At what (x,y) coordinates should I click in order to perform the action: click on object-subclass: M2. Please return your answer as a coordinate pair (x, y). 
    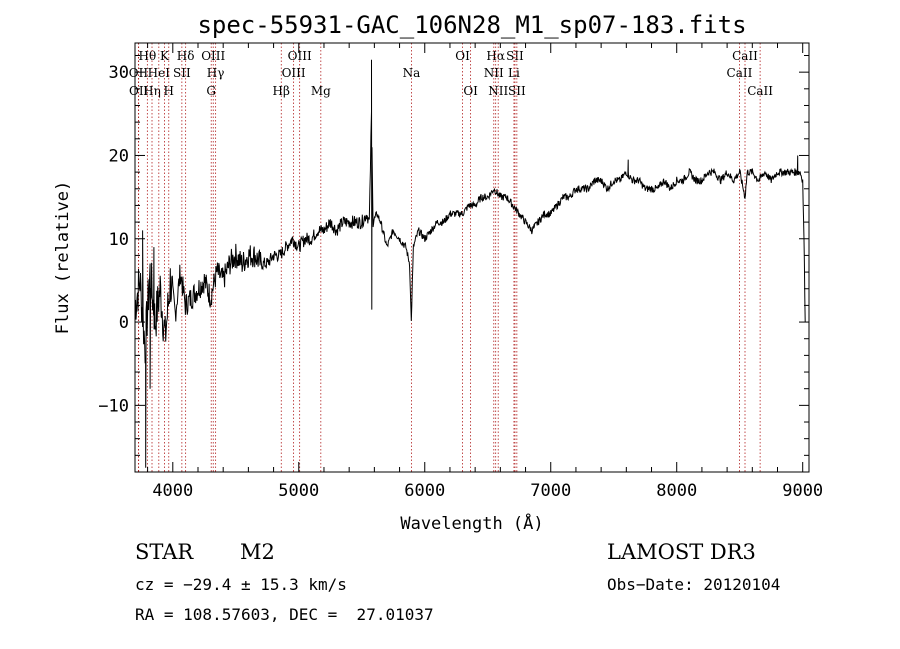
    Looking at the image, I should click on (257, 552).